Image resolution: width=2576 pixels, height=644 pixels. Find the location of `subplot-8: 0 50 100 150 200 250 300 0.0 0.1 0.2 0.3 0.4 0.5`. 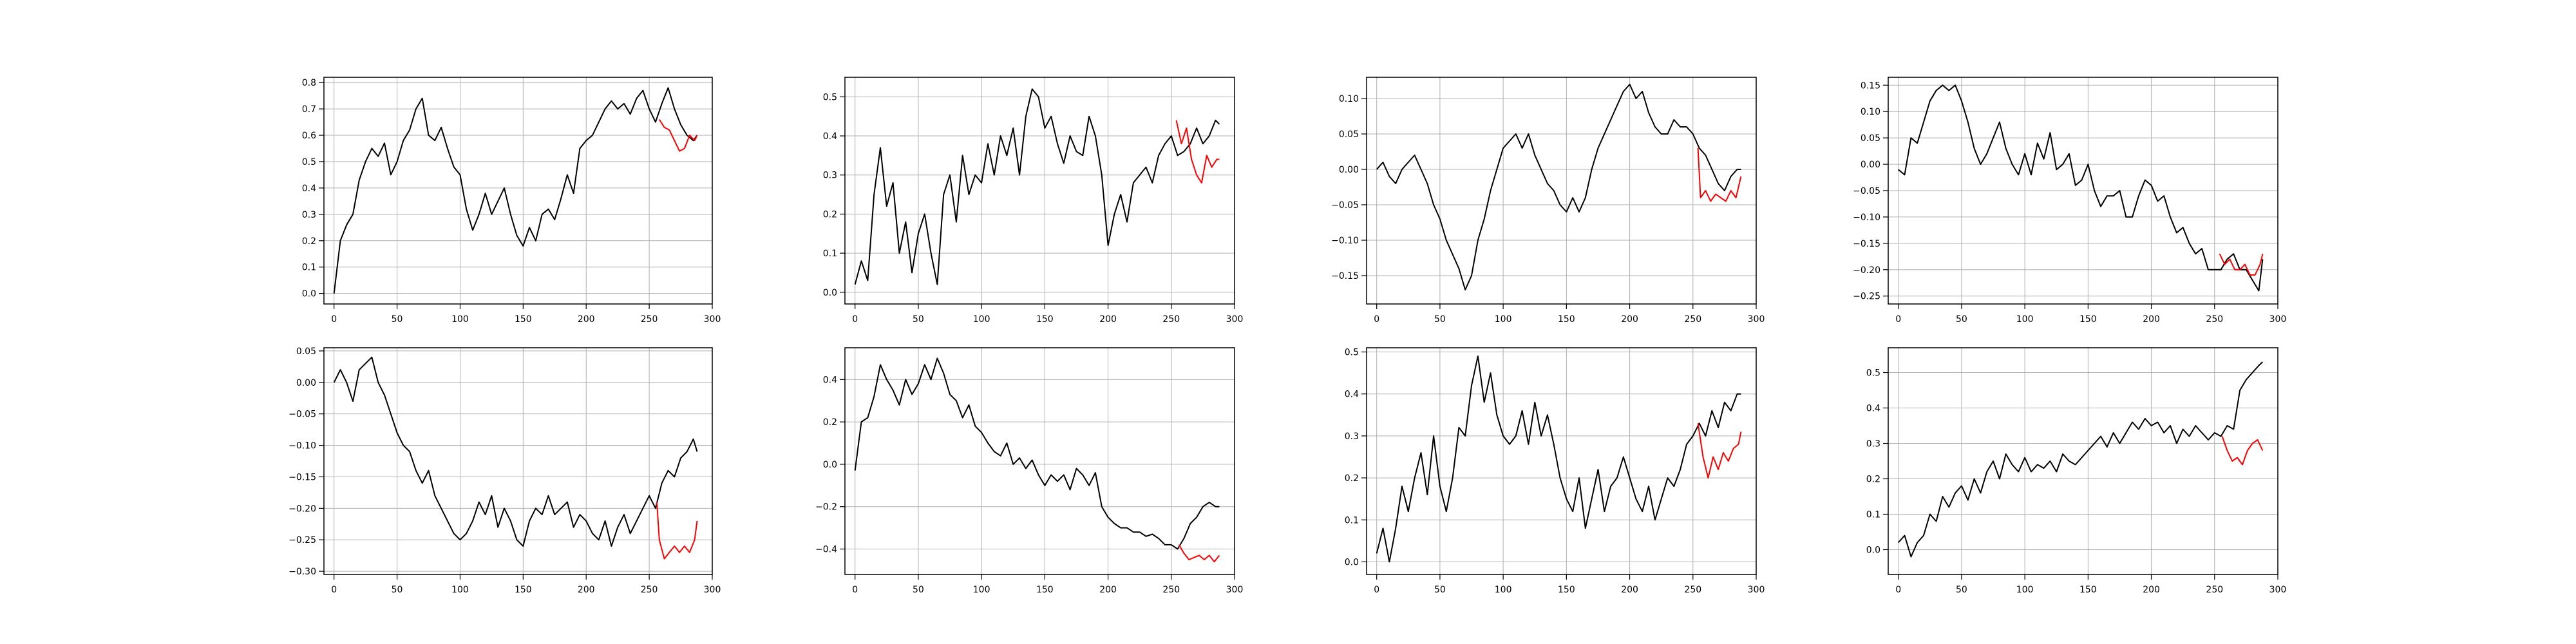

subplot-8: 0 50 100 150 200 250 300 0.0 0.1 0.2 0.3 0.4 0.5 is located at coordinates (2076, 471).